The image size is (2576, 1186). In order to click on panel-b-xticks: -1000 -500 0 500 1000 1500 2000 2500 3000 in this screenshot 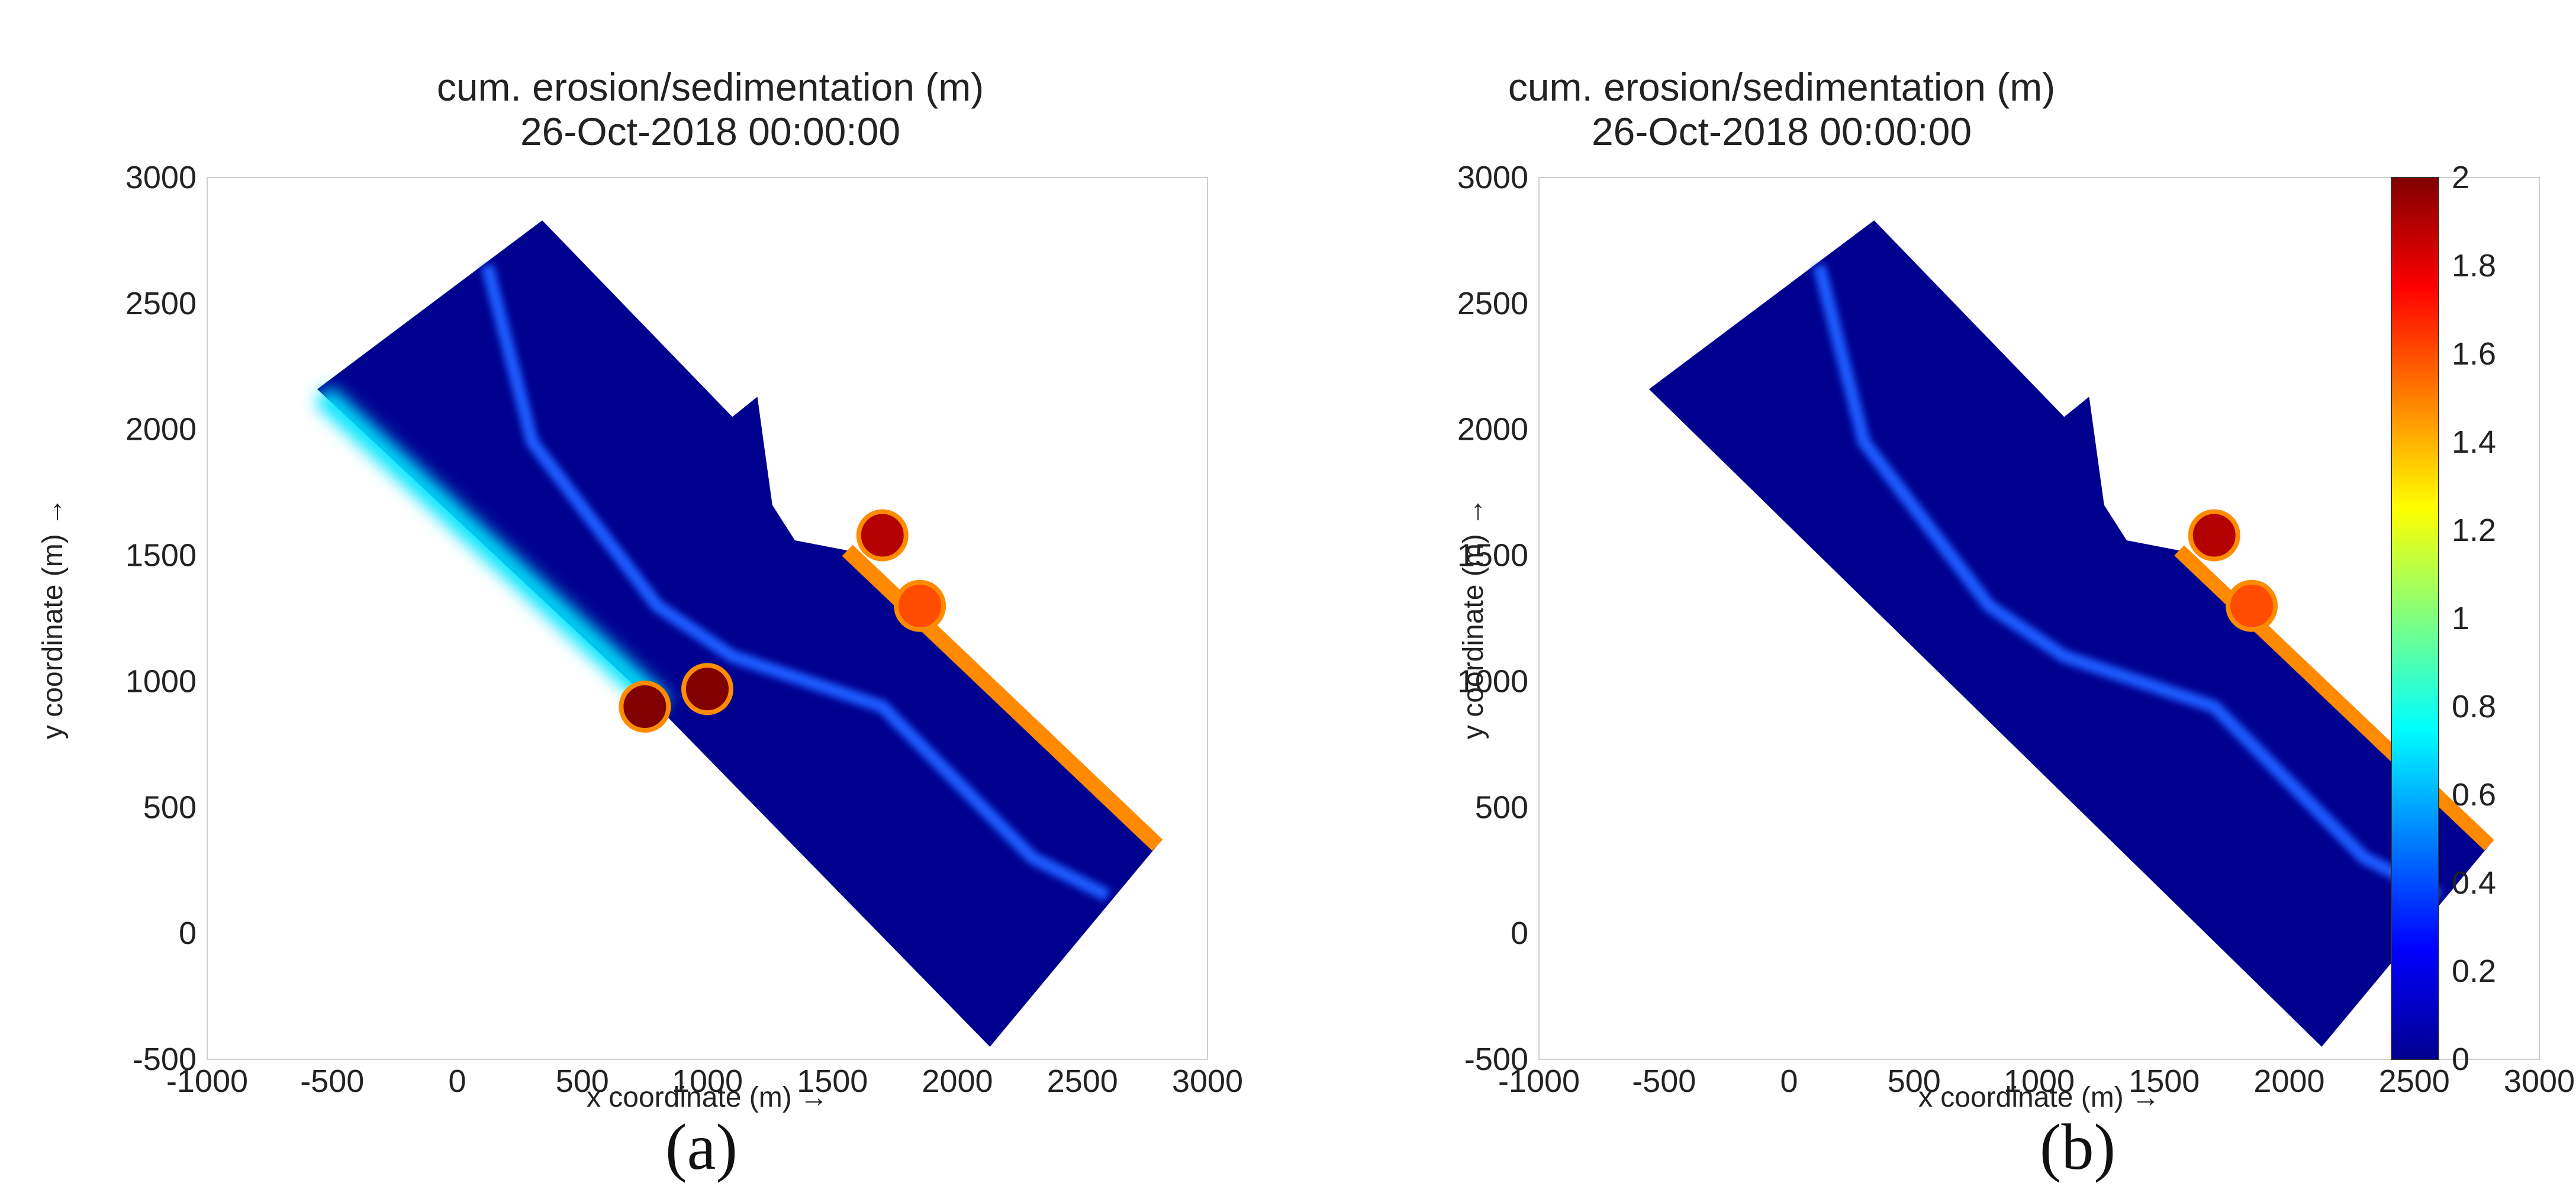, I will do `click(2036, 1081)`.